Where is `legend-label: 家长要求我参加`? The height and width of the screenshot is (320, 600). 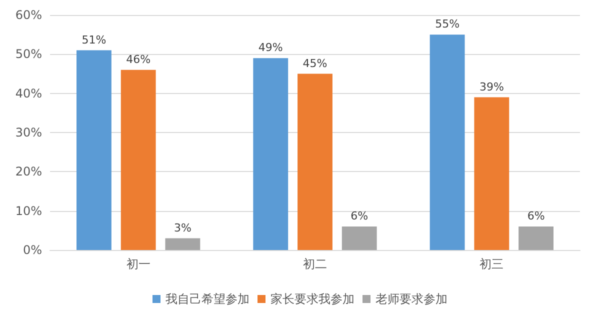 legend-label: 家长要求我参加 is located at coordinates (312, 299).